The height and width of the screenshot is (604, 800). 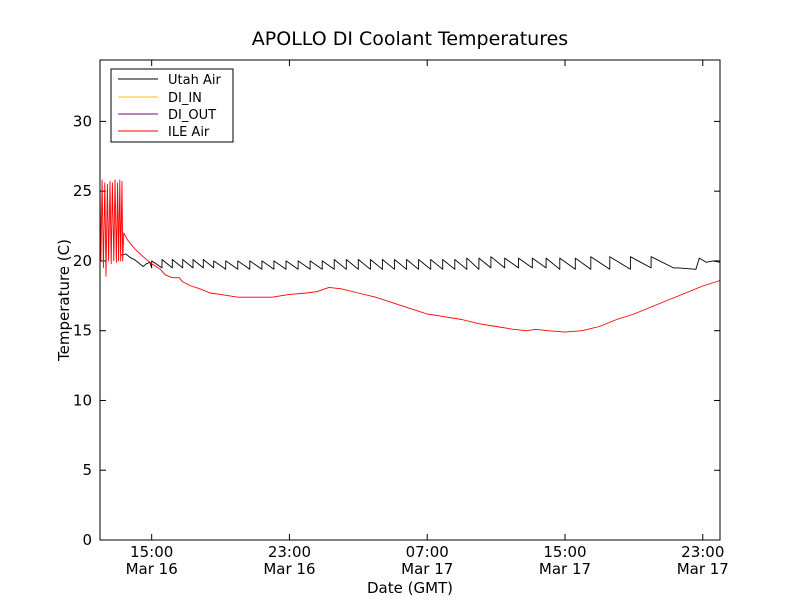 What do you see at coordinates (82, 331) in the screenshot?
I see `y-tick-label: 15` at bounding box center [82, 331].